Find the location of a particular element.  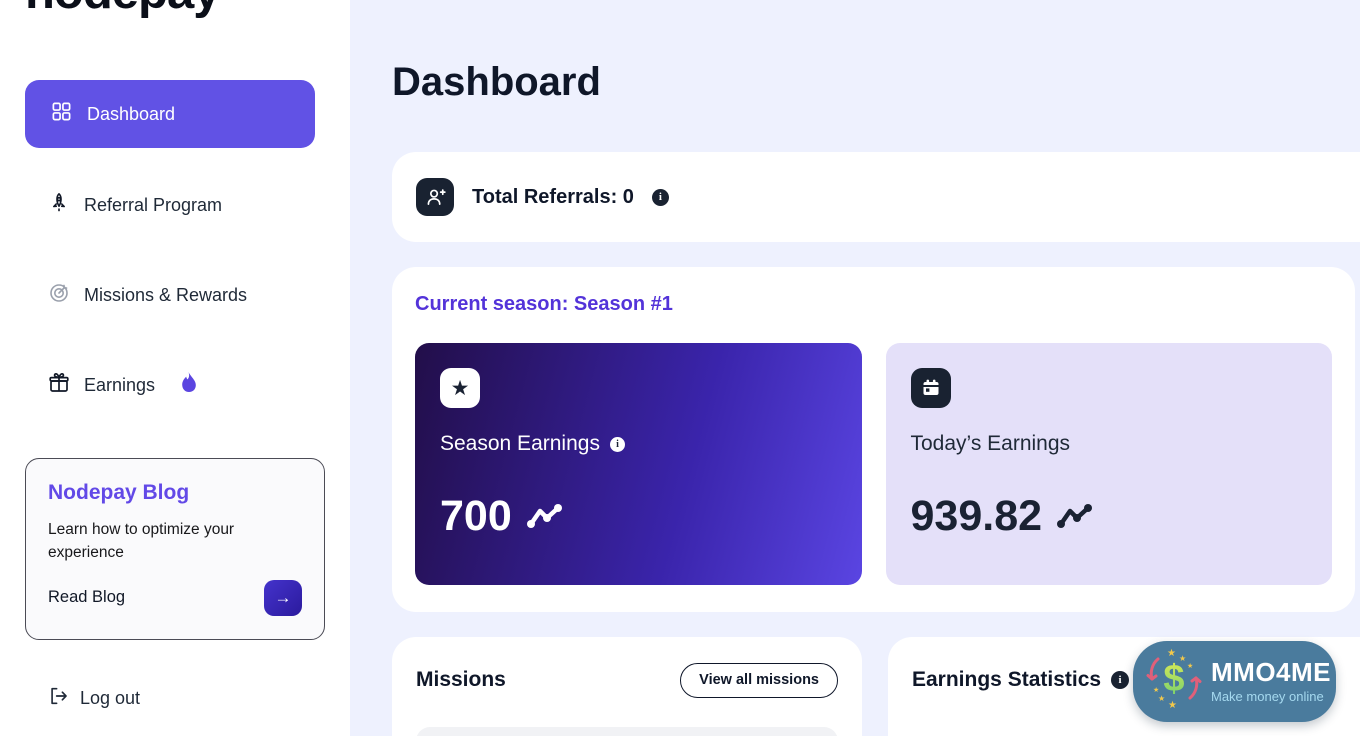

star-icon: ★ is located at coordinates (460, 388).